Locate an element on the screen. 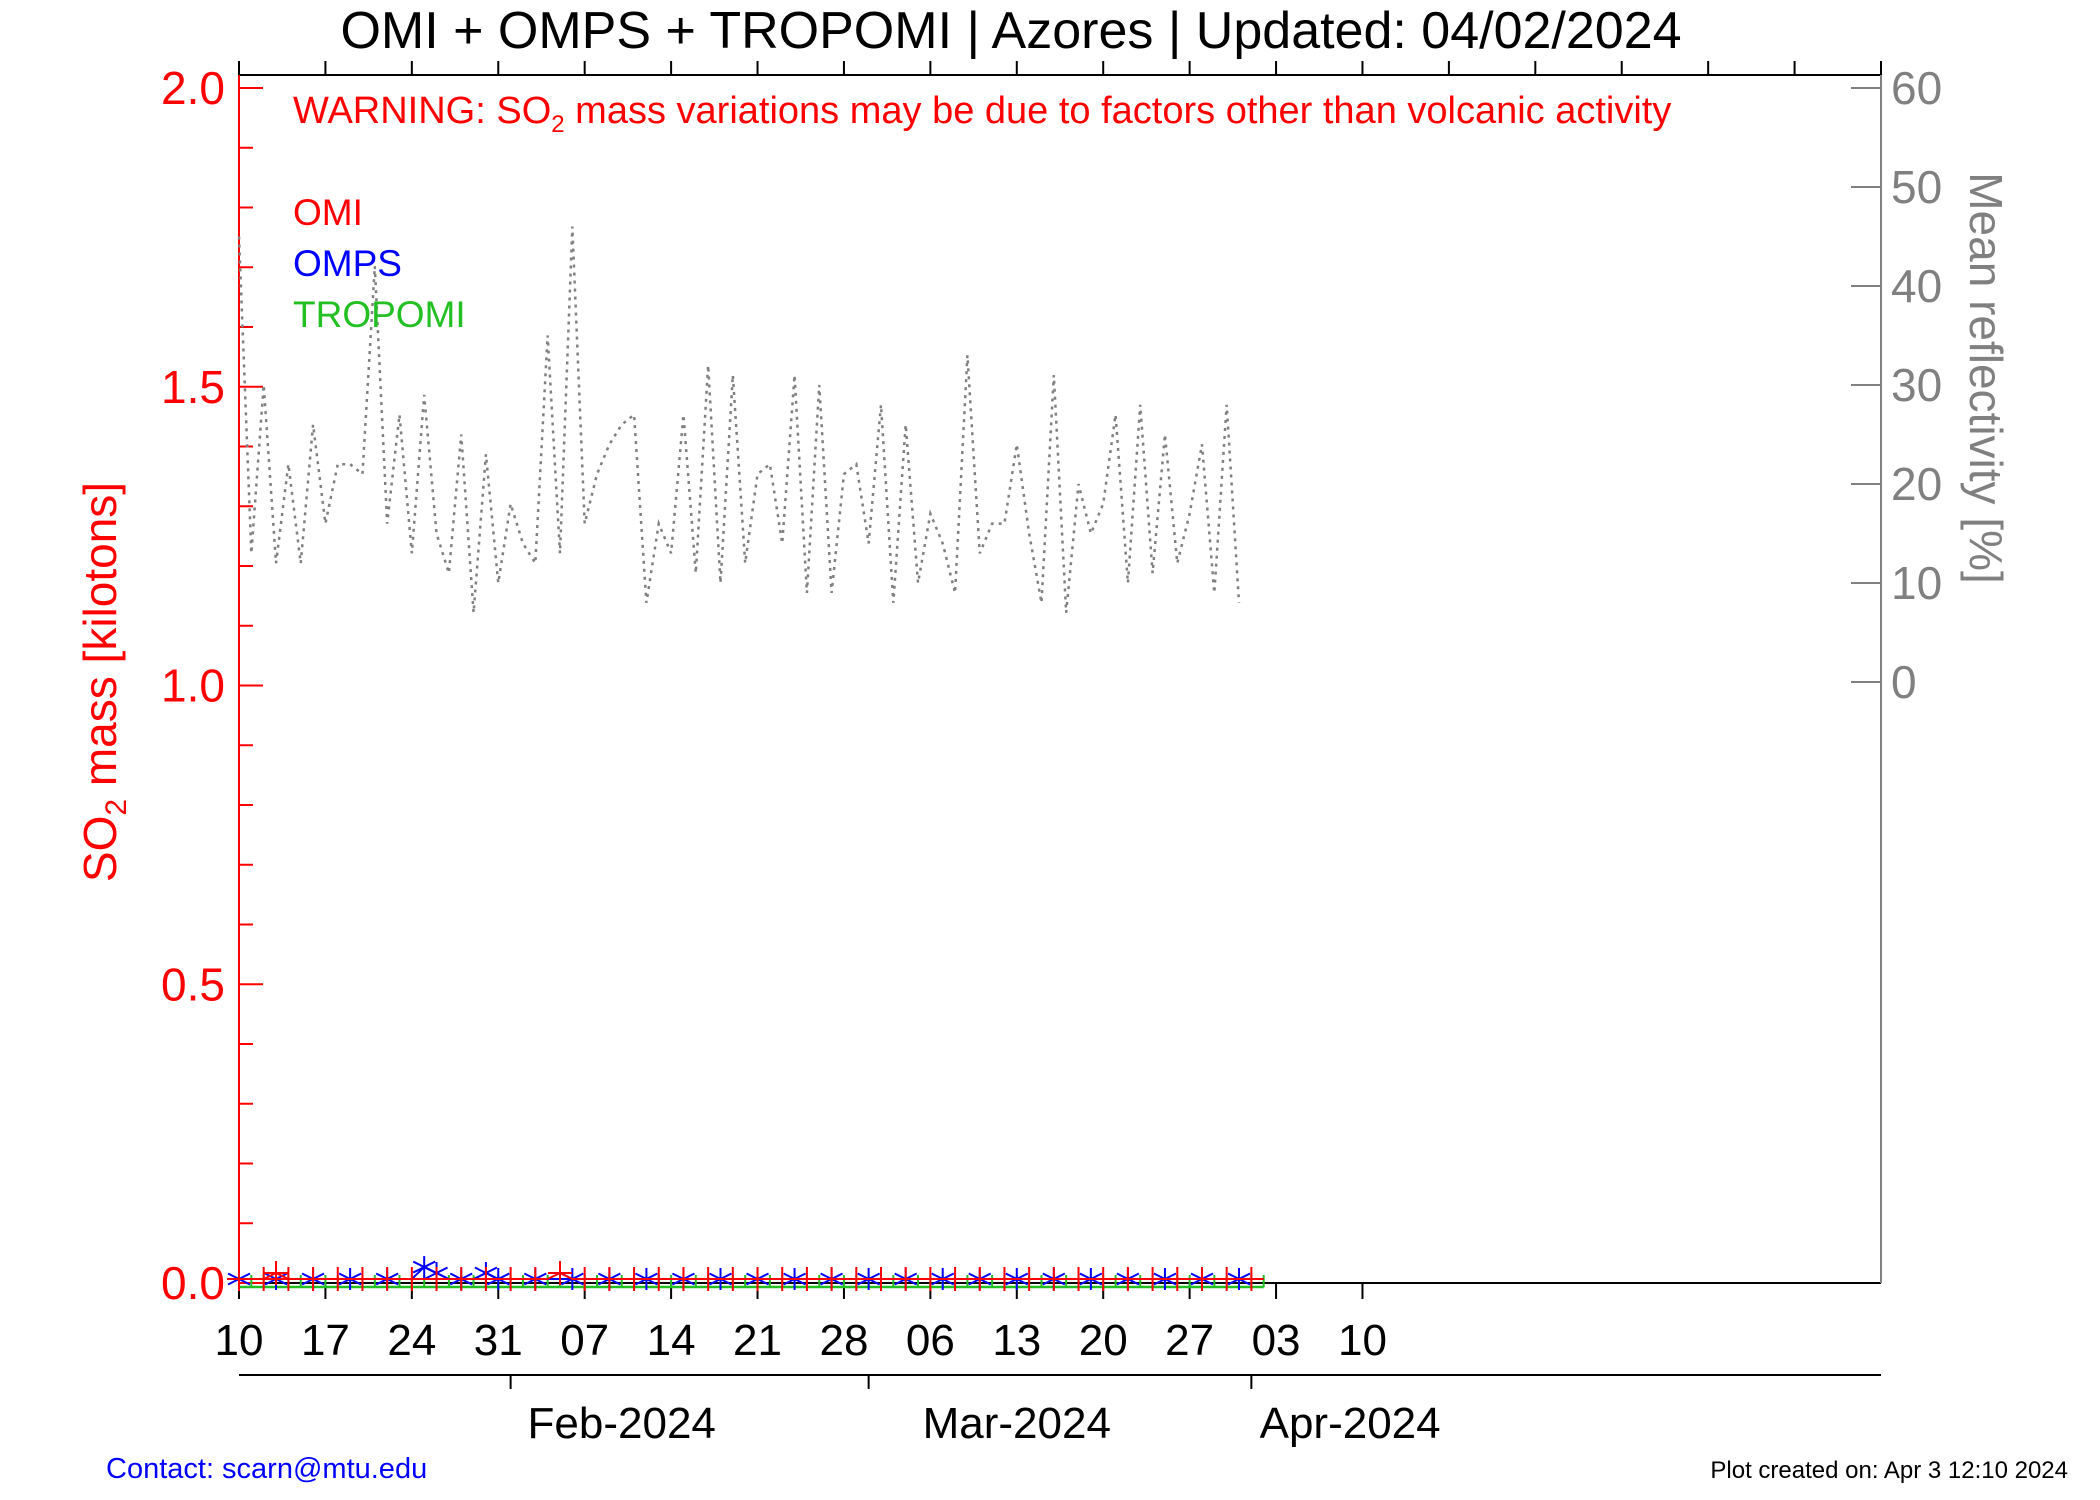  x-tick-label: 28 is located at coordinates (843, 1340).